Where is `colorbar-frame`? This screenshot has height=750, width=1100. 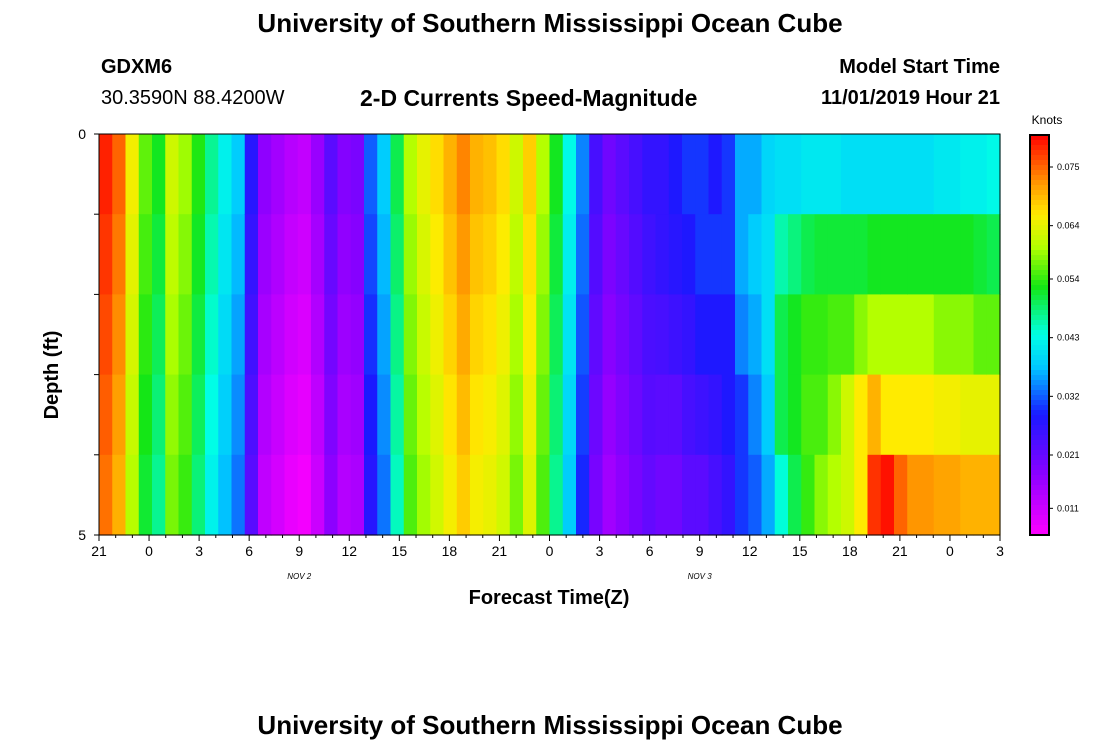 colorbar-frame is located at coordinates (1039, 335).